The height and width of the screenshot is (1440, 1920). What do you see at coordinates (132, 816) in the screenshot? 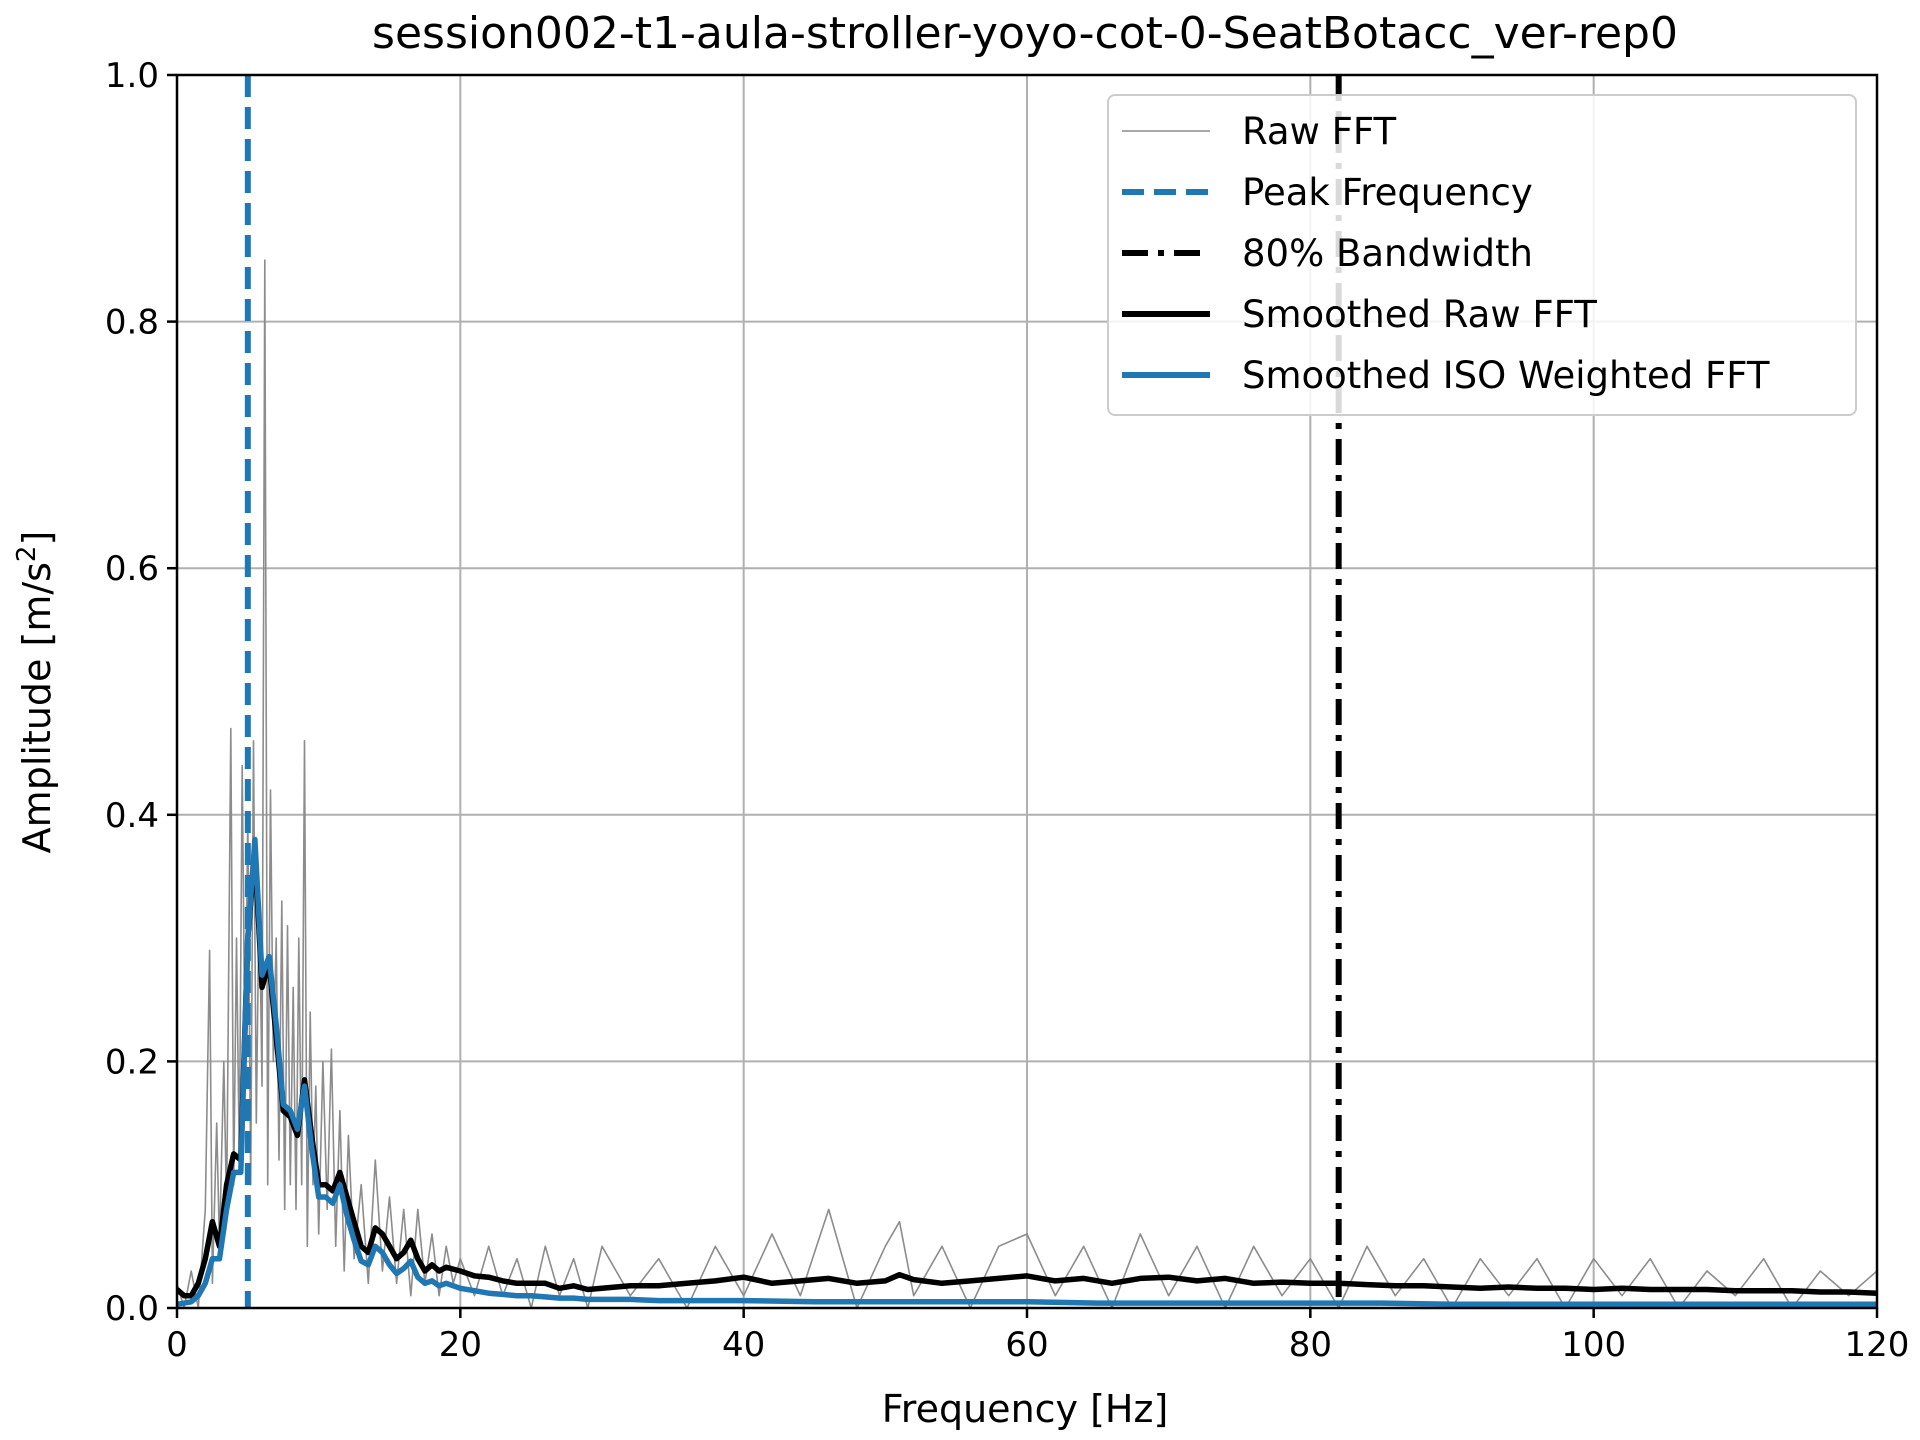
I see `y-tick-label: 0.4` at bounding box center [132, 816].